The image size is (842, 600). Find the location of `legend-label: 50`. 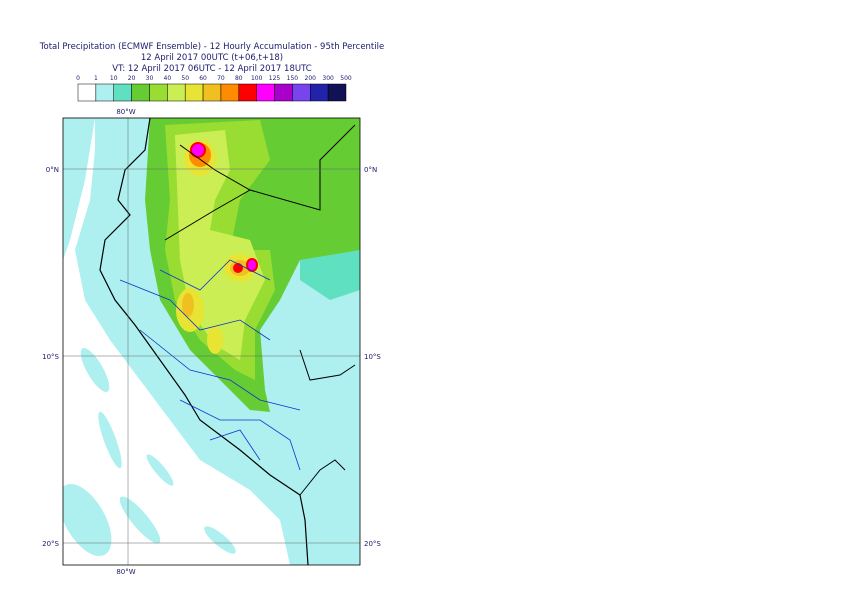

legend-label: 50 is located at coordinates (185, 78).